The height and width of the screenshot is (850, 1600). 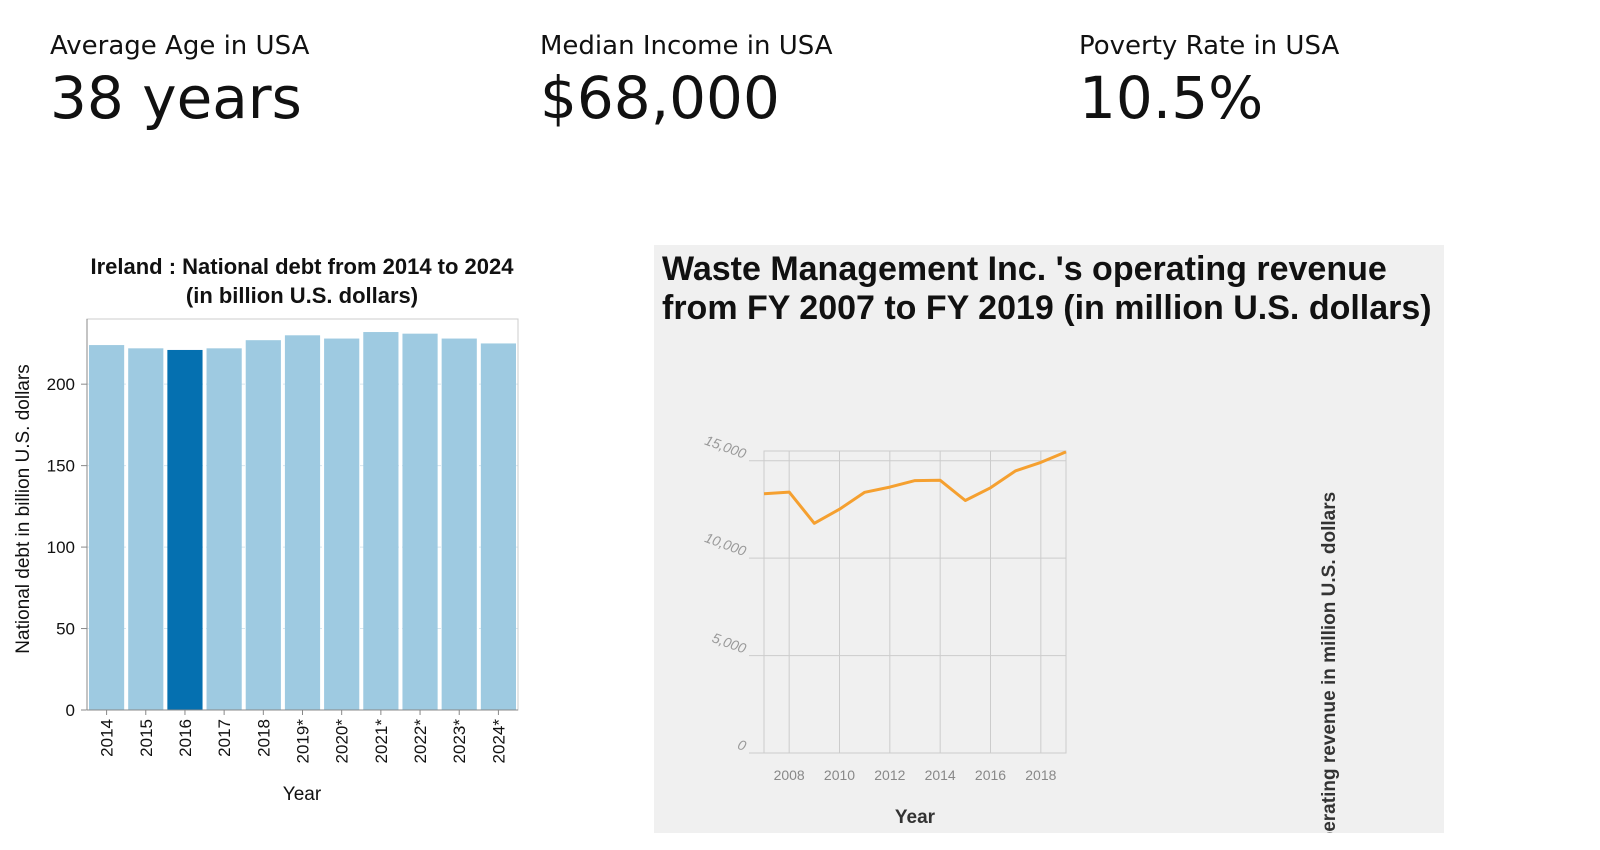 I want to click on y-tick-label: 200, so click(x=61, y=384).